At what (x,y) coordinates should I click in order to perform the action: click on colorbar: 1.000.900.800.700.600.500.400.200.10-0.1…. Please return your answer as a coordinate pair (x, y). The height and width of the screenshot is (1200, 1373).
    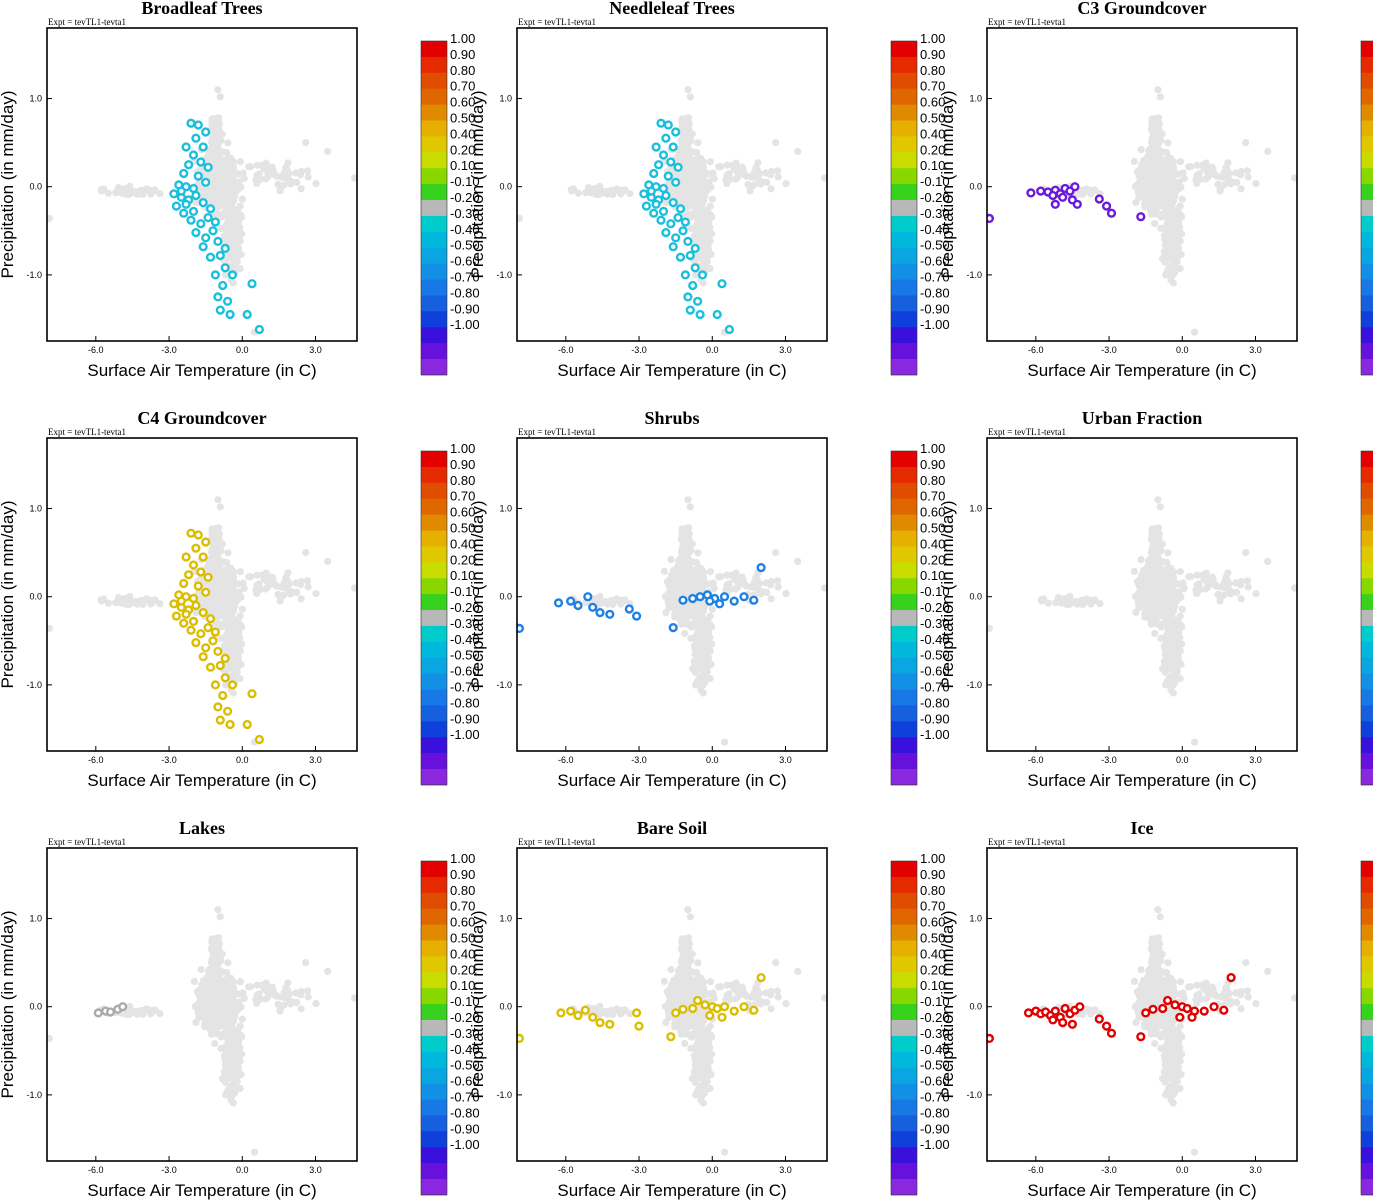
    Looking at the image, I should click on (1366, 208).